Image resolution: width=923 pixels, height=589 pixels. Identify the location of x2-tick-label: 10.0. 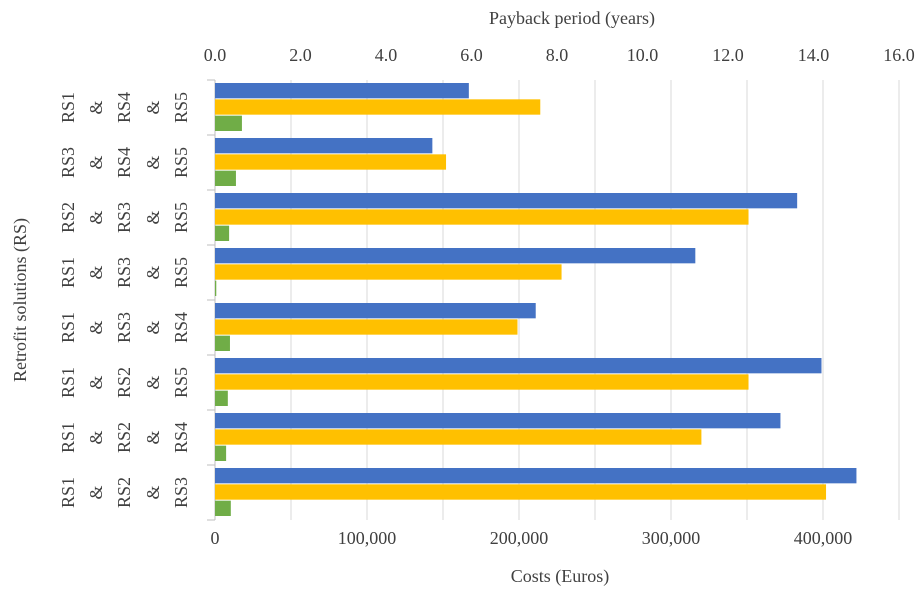
(643, 55).